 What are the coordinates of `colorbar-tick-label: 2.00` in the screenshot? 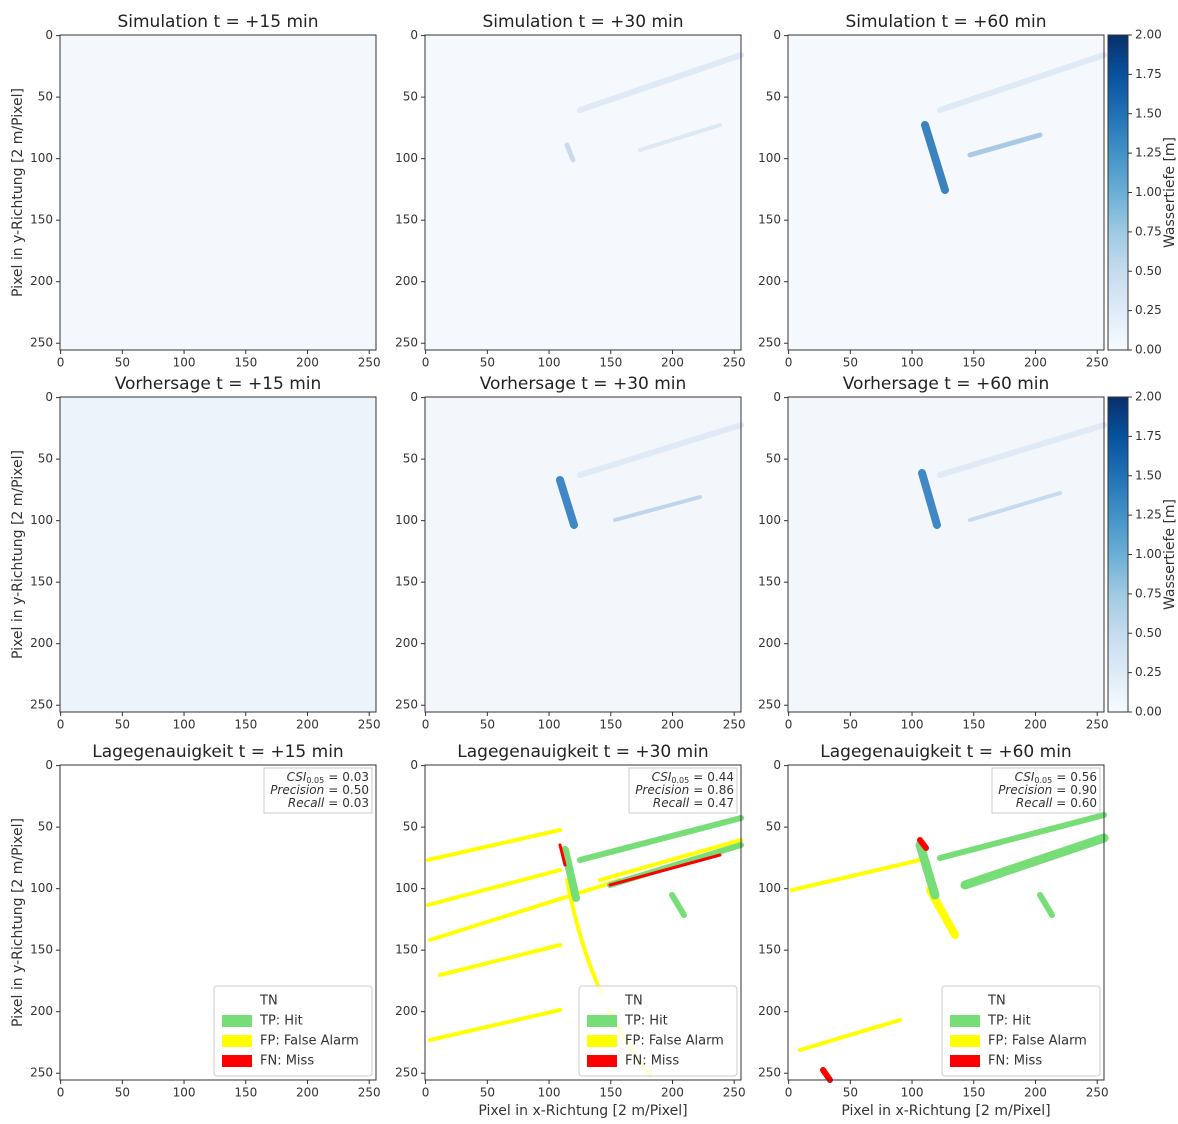 It's located at (1148, 35).